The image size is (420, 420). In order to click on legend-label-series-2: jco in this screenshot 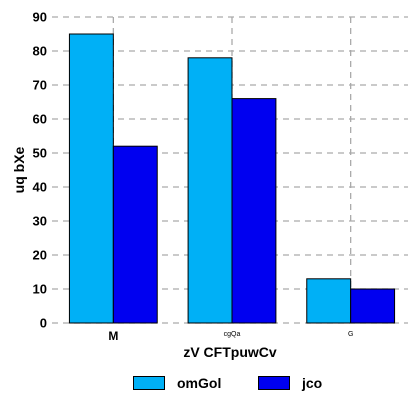, I will do `click(312, 383)`.